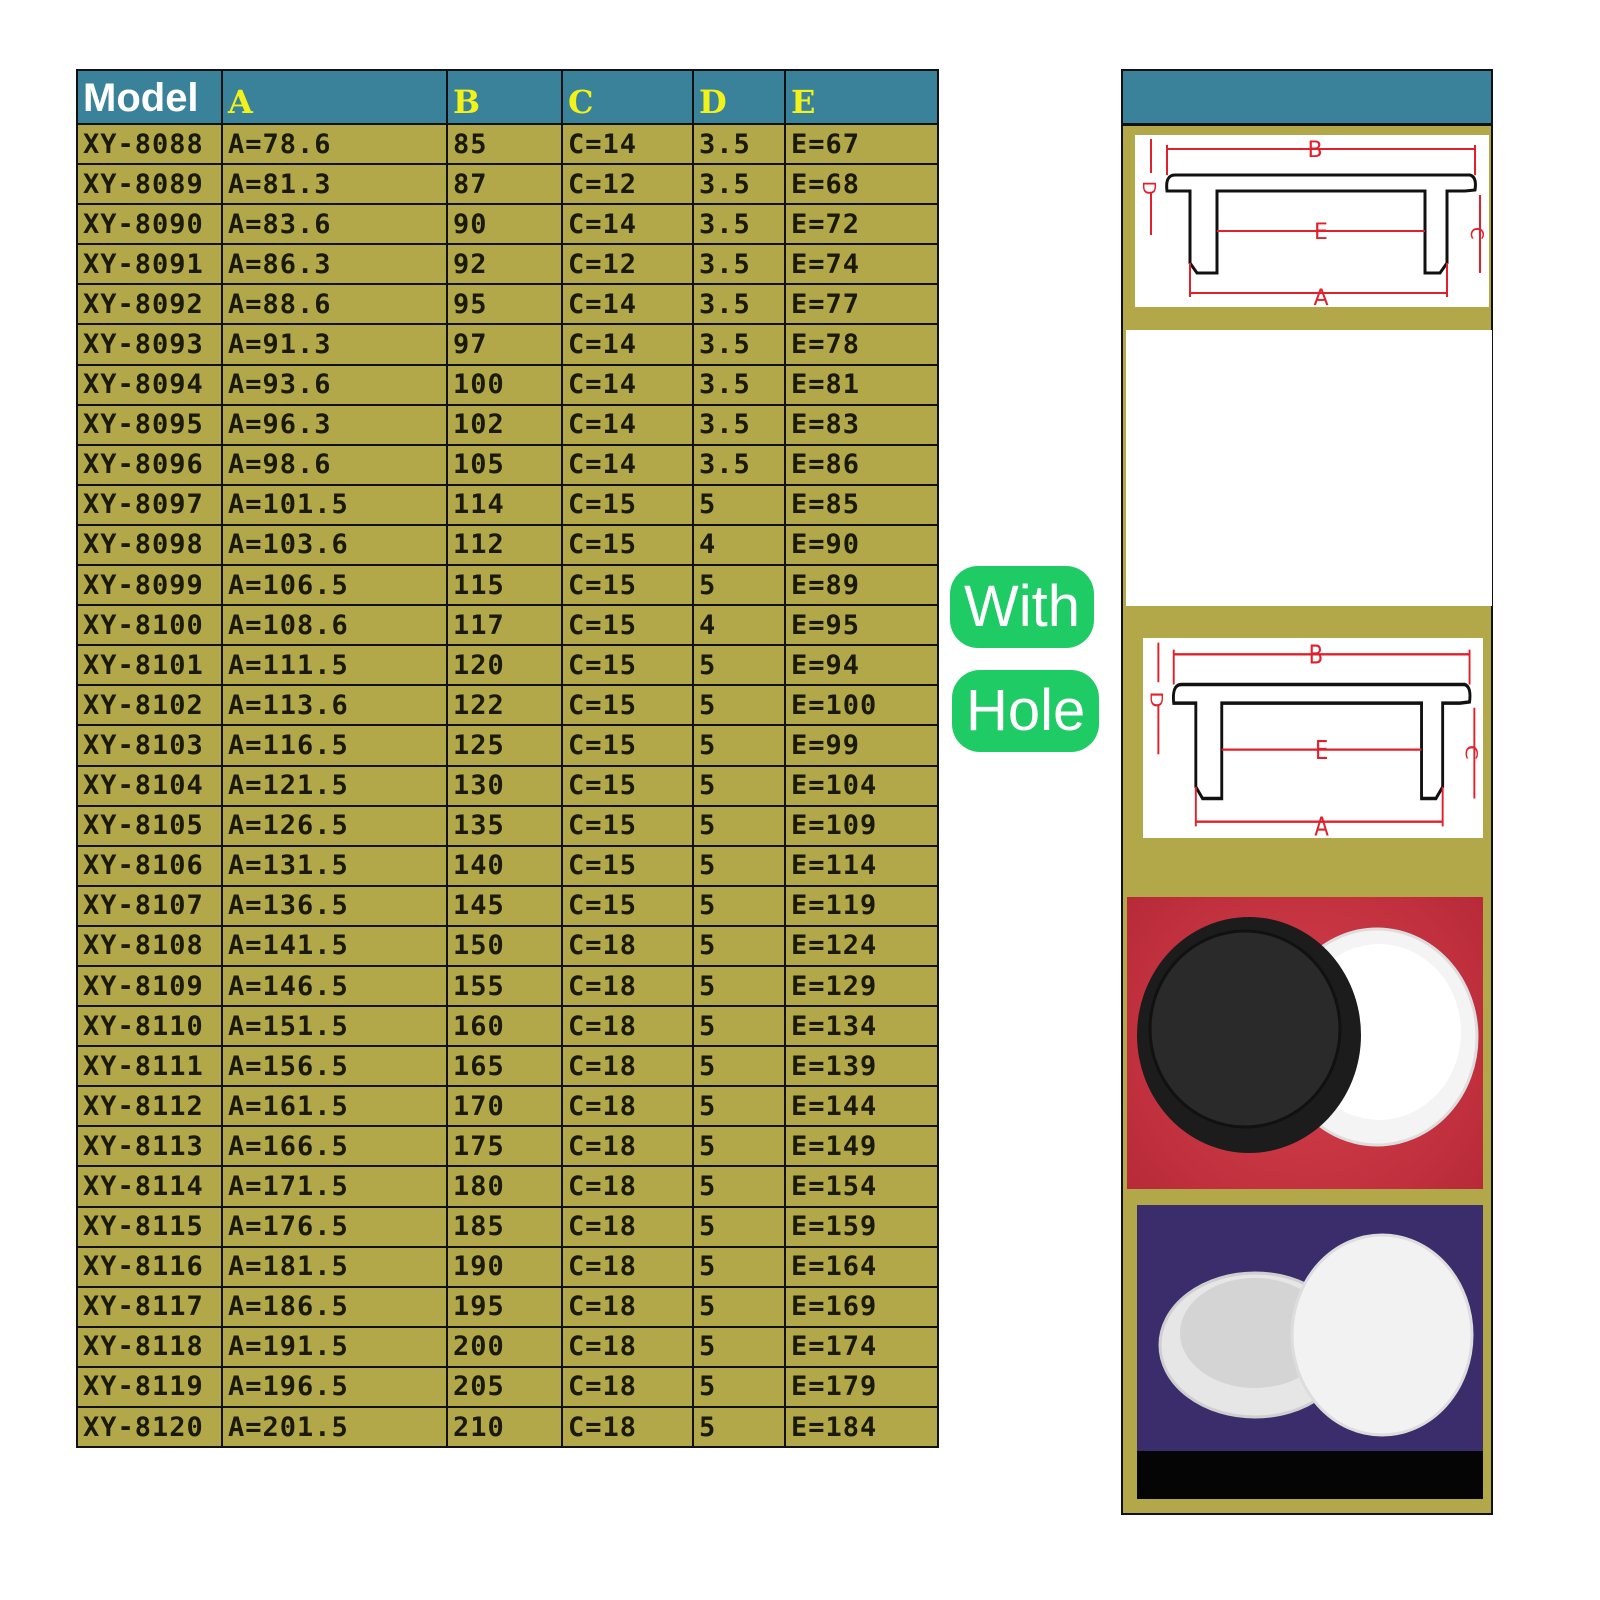 Image resolution: width=1600 pixels, height=1600 pixels. Describe the element at coordinates (334, 1146) in the screenshot. I see `cell-a: A=166.5` at that location.